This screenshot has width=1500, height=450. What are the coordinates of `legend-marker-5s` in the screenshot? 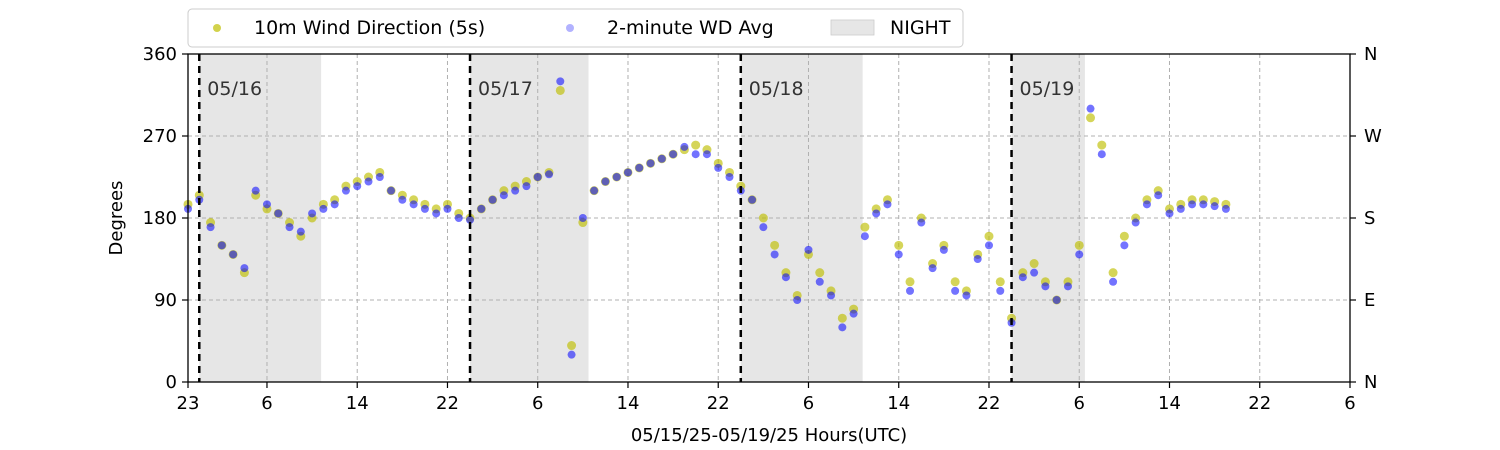 It's located at (217, 28).